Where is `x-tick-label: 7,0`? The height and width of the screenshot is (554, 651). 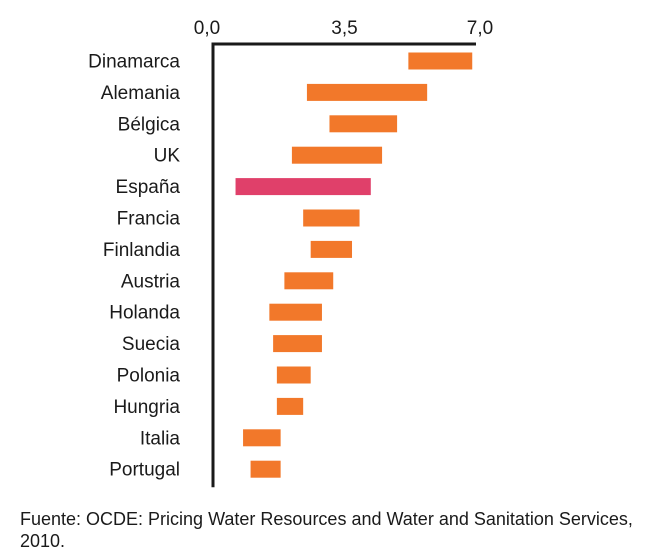 x-tick-label: 7,0 is located at coordinates (480, 28).